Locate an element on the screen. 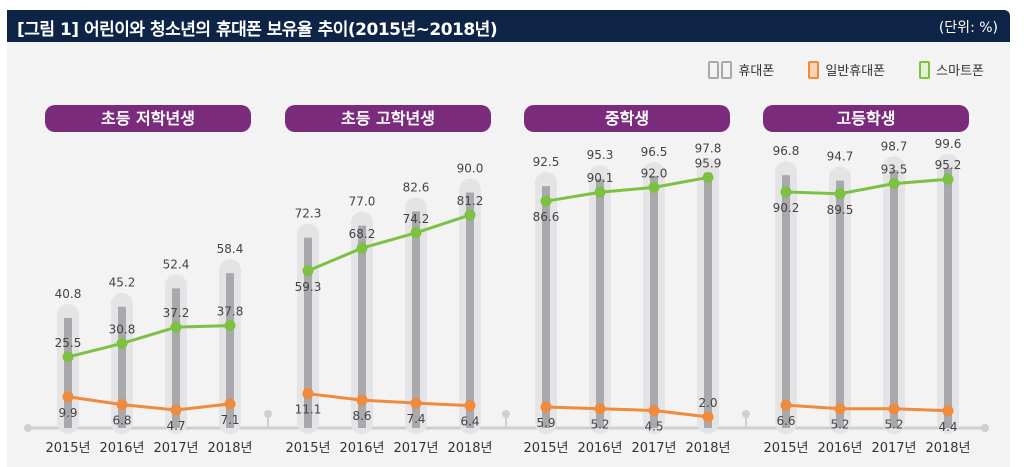  legend-item-feature-phone: 일반휴대폰 is located at coordinates (846, 69).